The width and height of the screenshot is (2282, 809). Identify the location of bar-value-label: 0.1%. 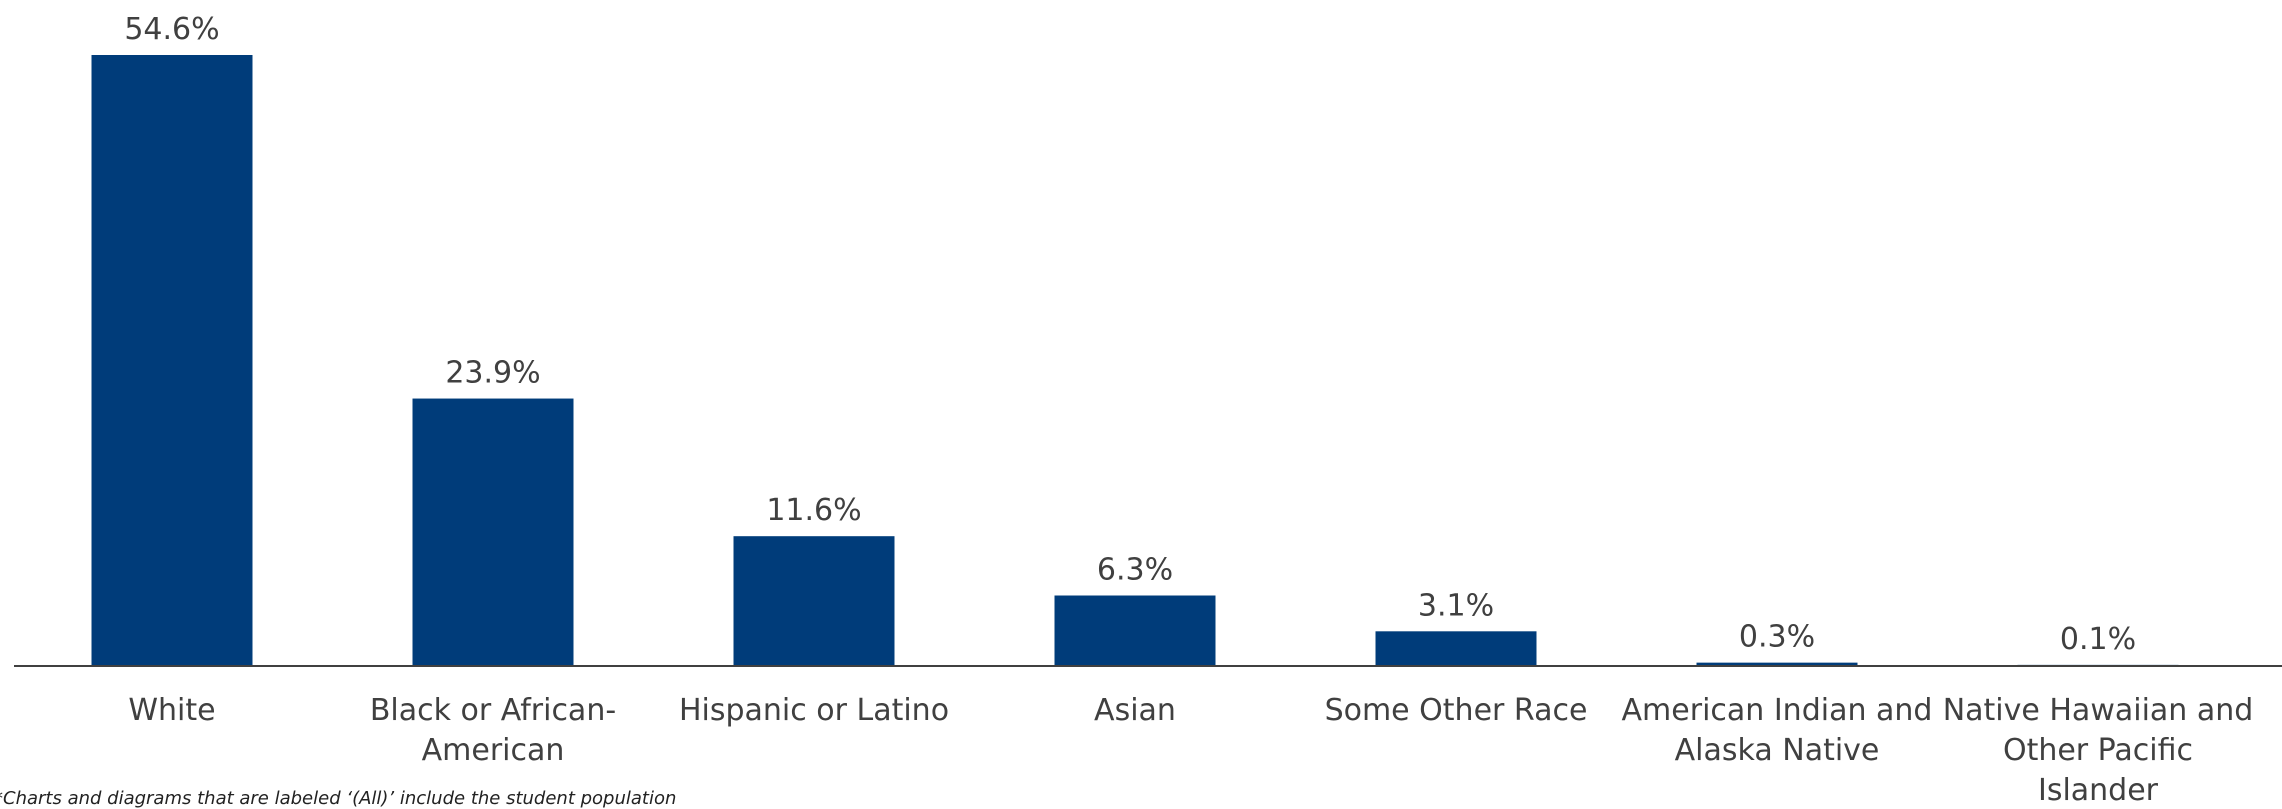
(2098, 639).